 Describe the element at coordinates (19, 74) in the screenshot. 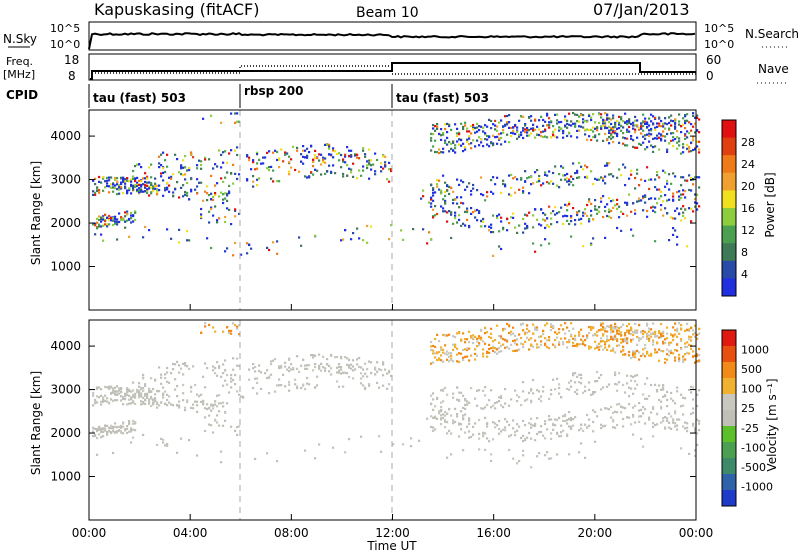

I see `freq-unit: [MHz]` at that location.